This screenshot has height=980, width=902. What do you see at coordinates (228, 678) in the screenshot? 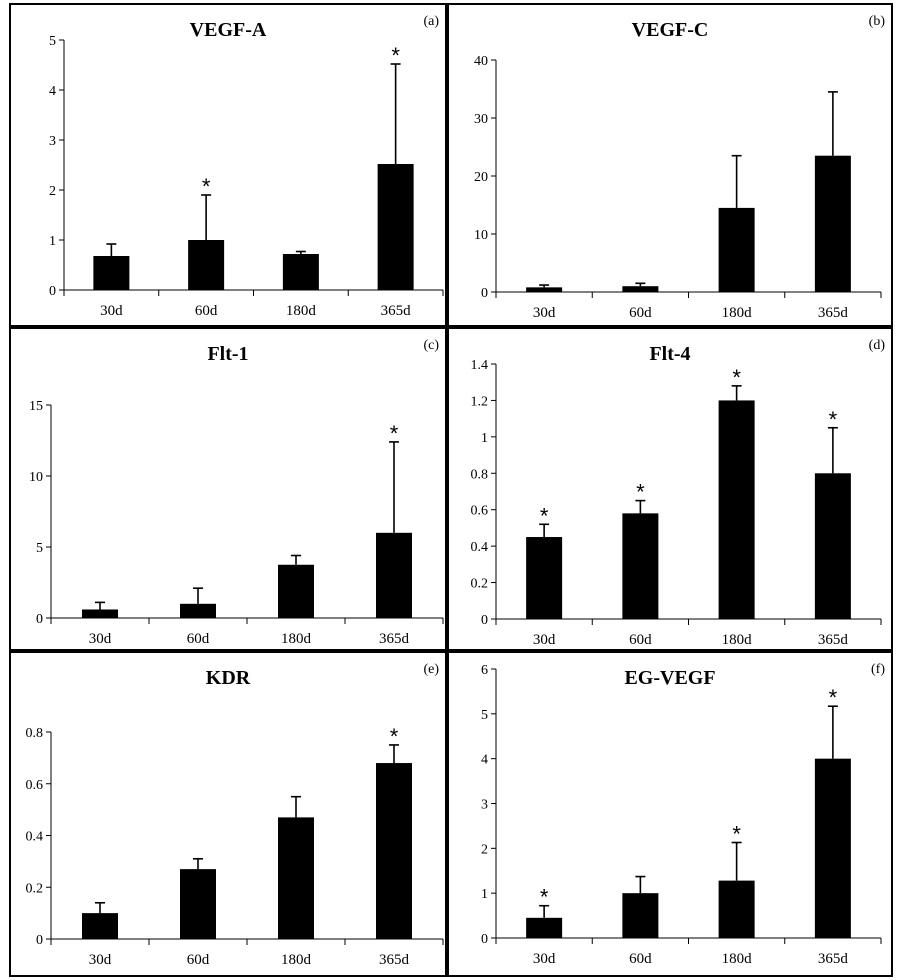
I see `chart-title: KDR` at bounding box center [228, 678].